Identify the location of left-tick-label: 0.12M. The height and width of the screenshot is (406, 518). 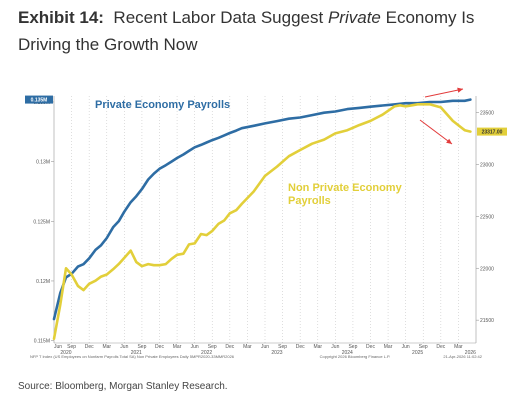
(43, 282).